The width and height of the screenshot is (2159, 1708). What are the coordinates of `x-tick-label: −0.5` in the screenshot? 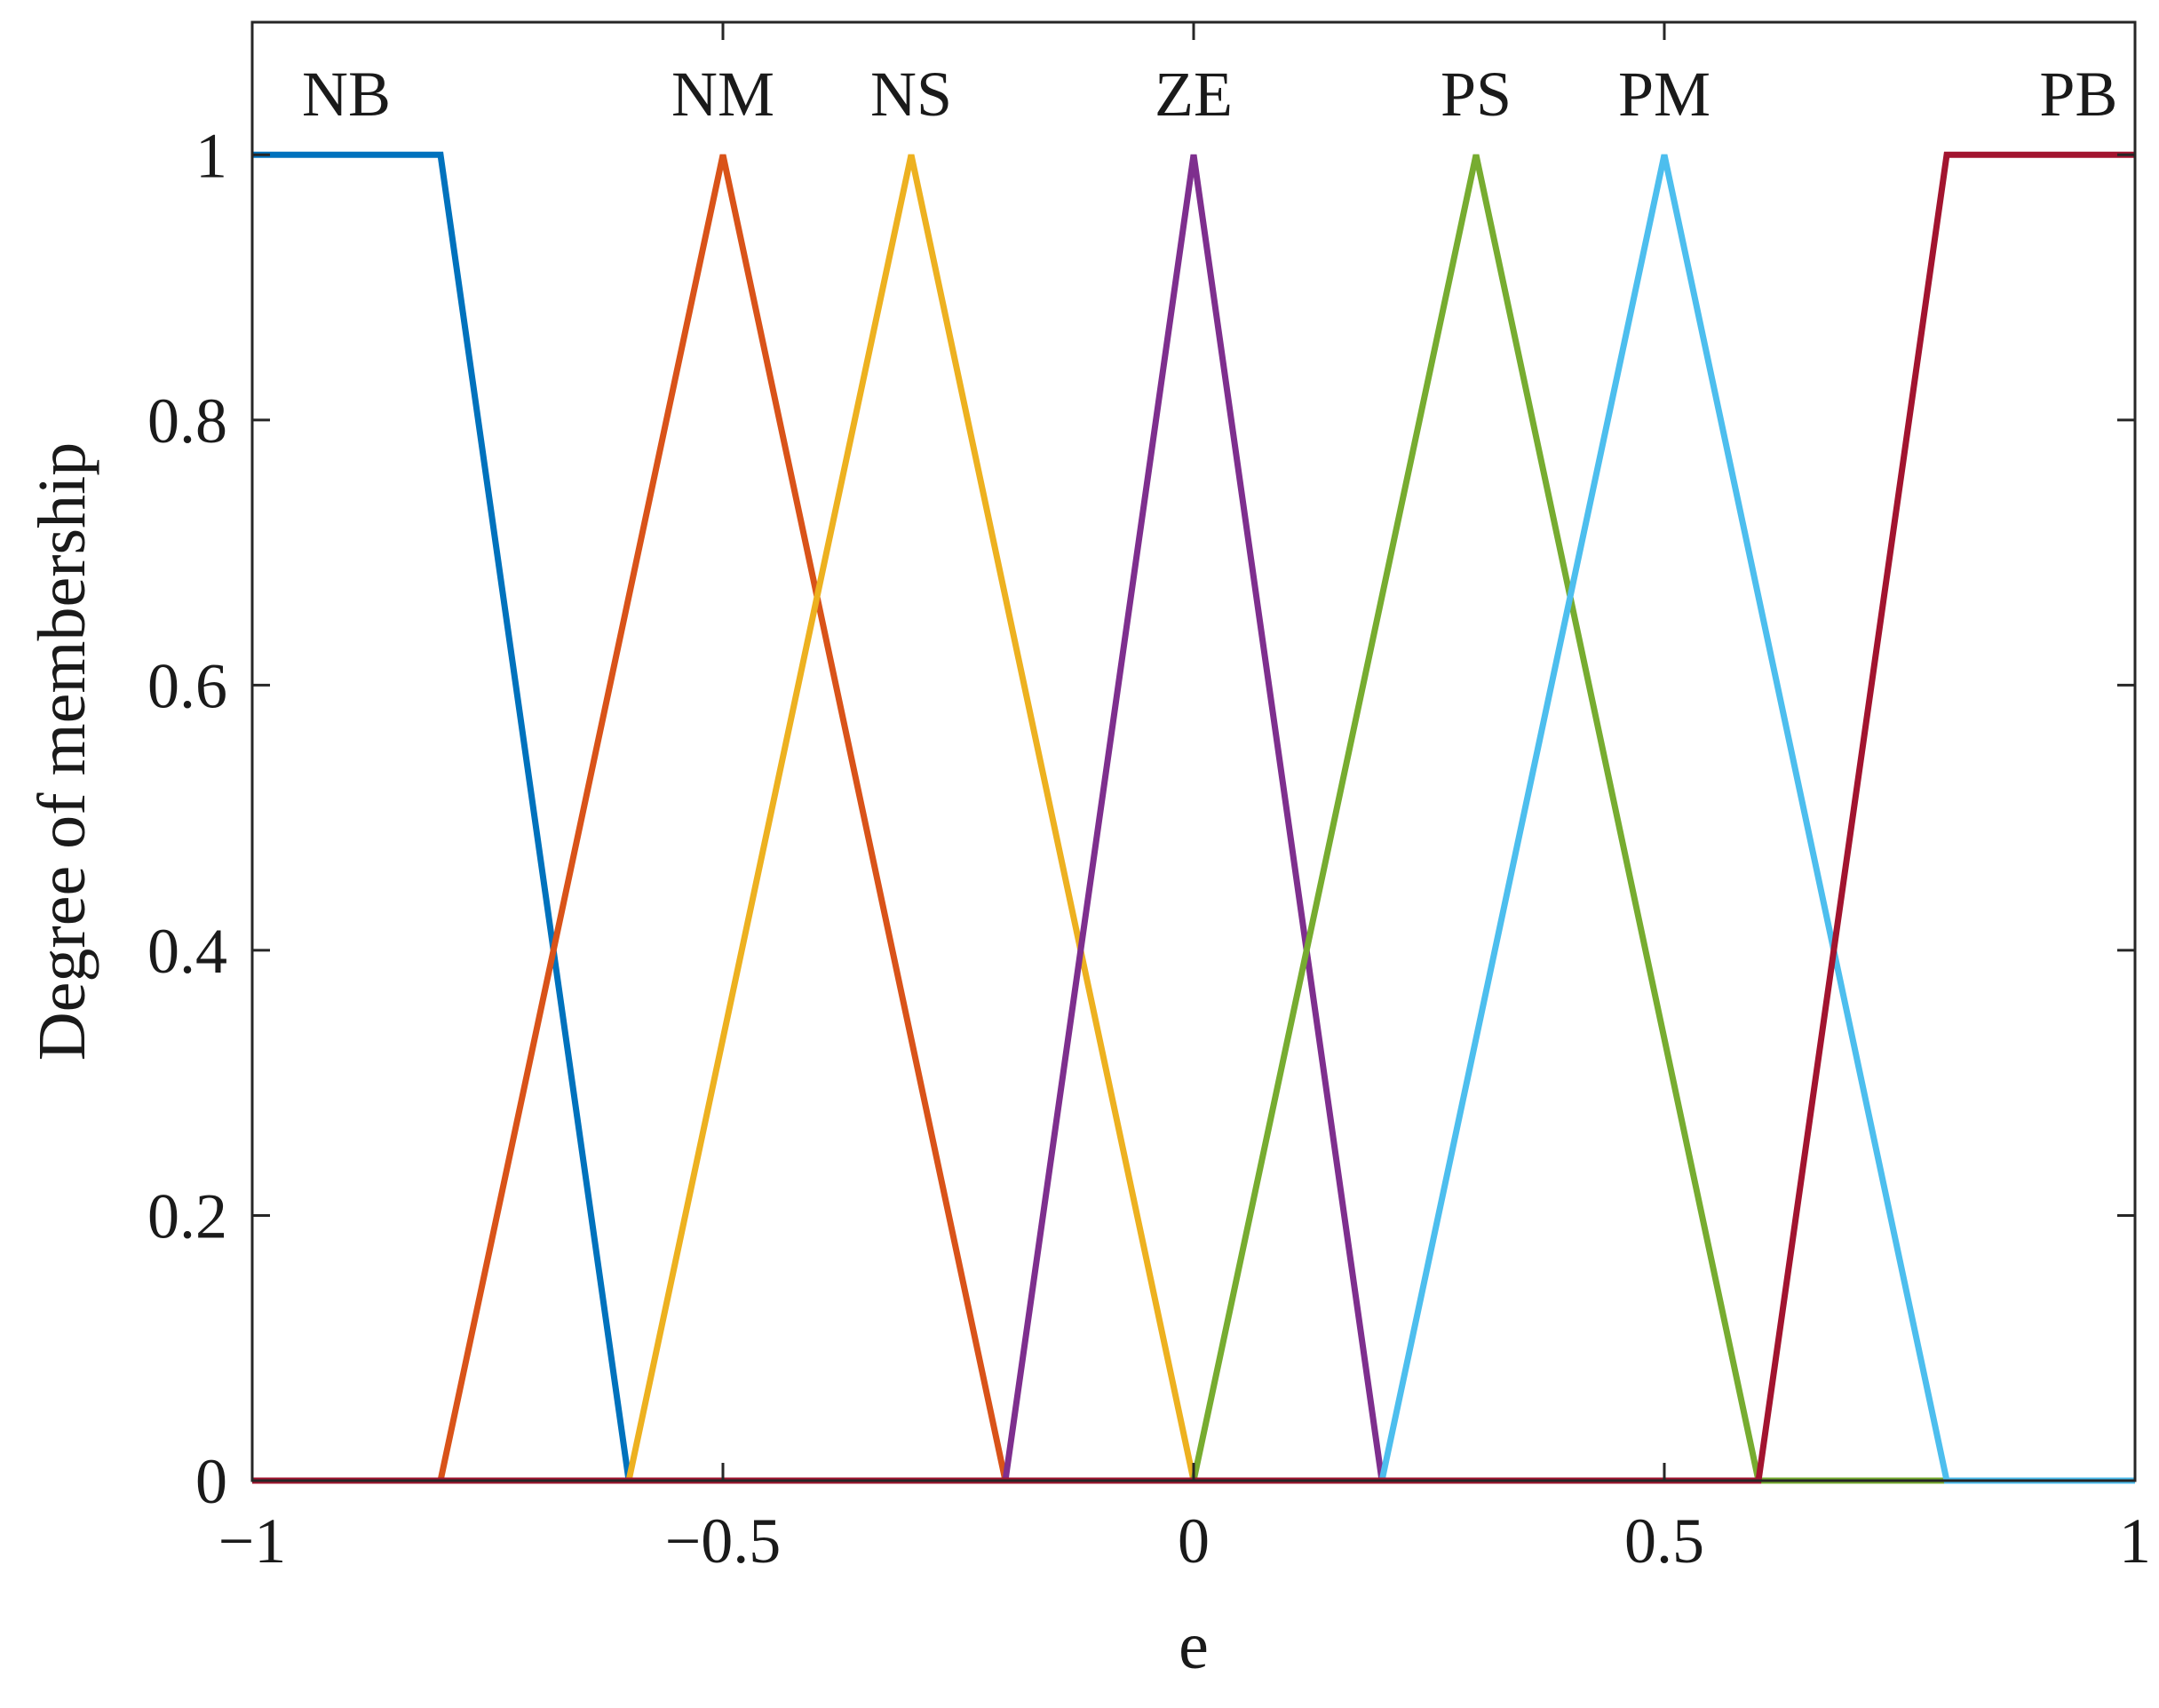 It's located at (723, 1541).